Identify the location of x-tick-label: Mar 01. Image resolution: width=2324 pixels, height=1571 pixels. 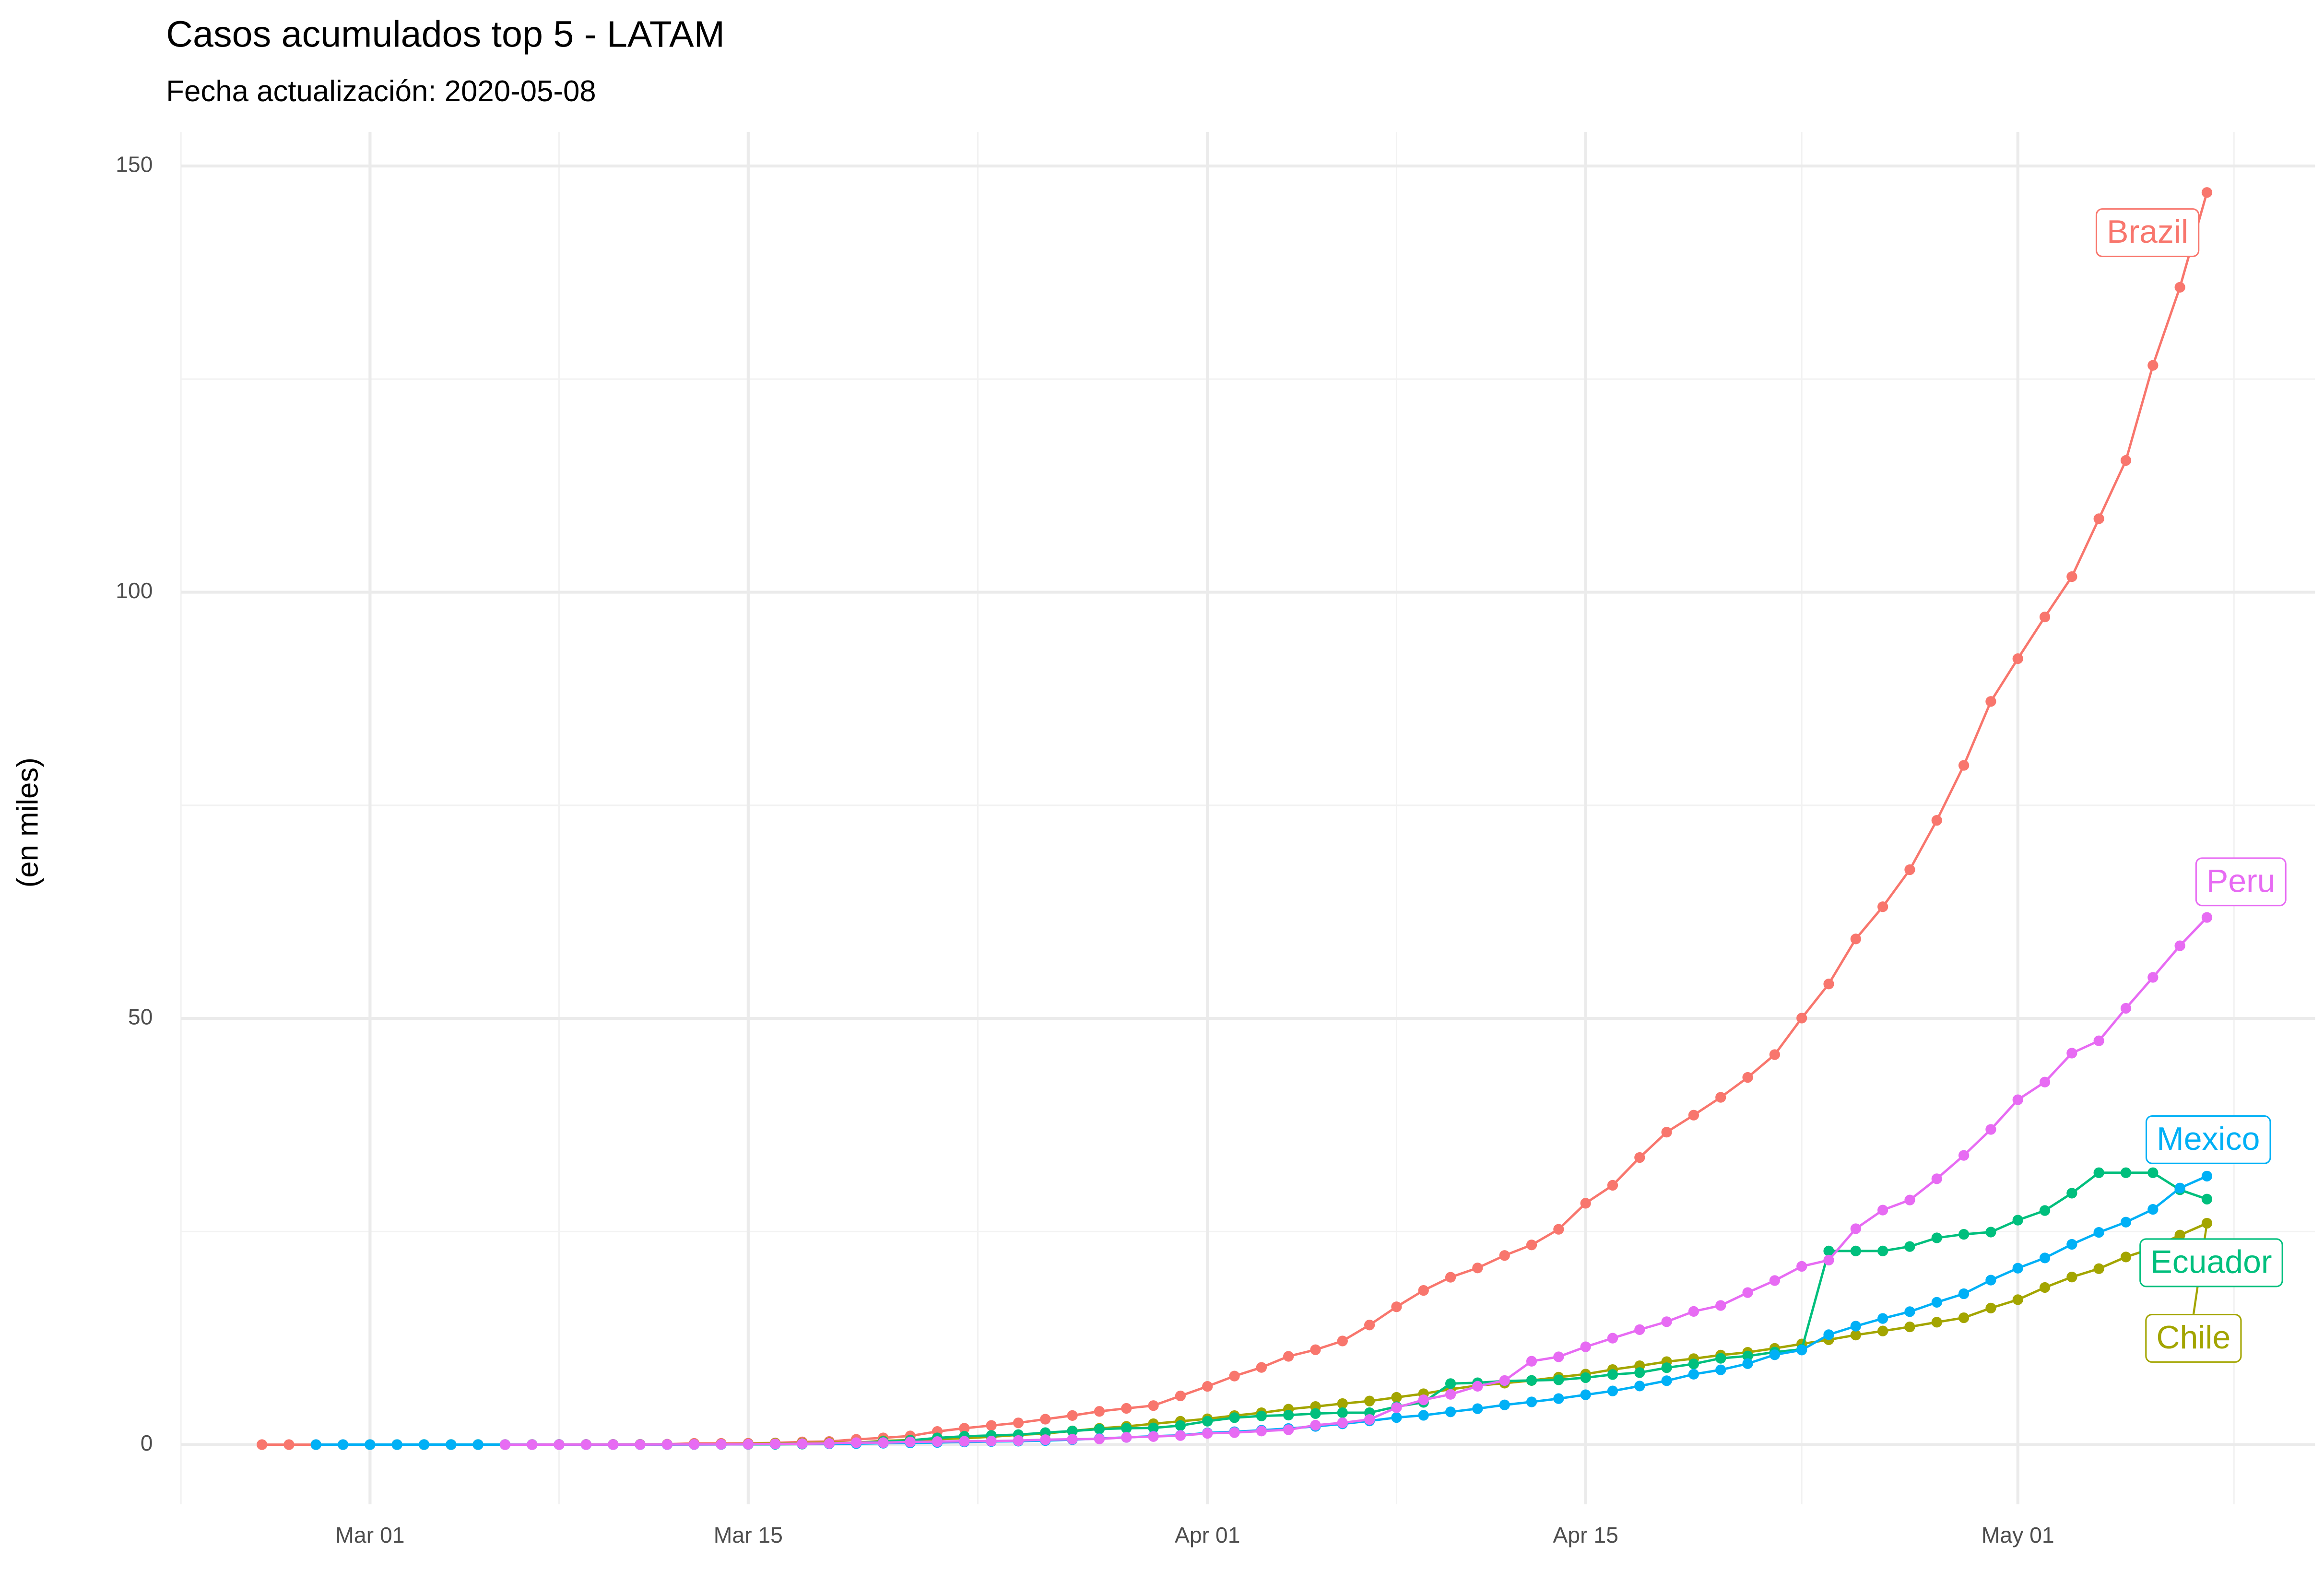
(369, 1535).